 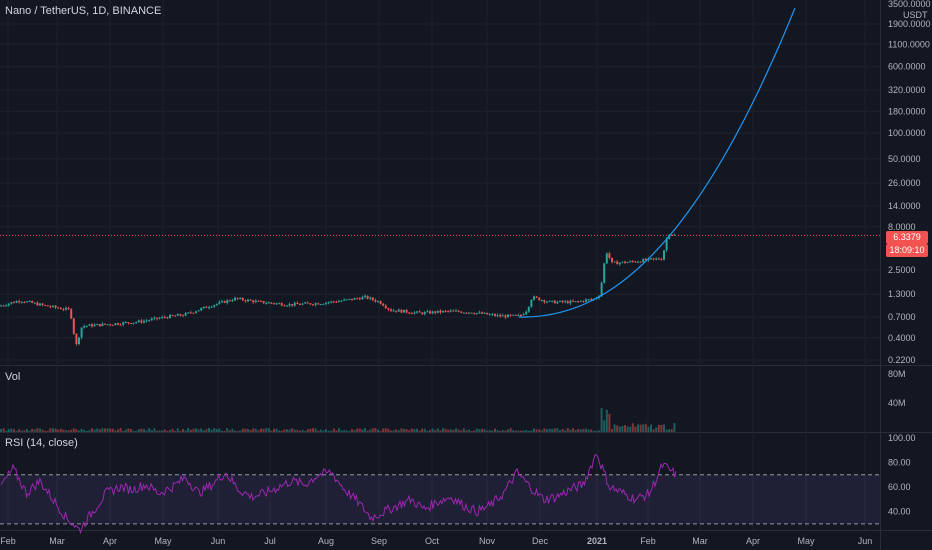 I want to click on price-tick-label: 26.0000, so click(x=904, y=183).